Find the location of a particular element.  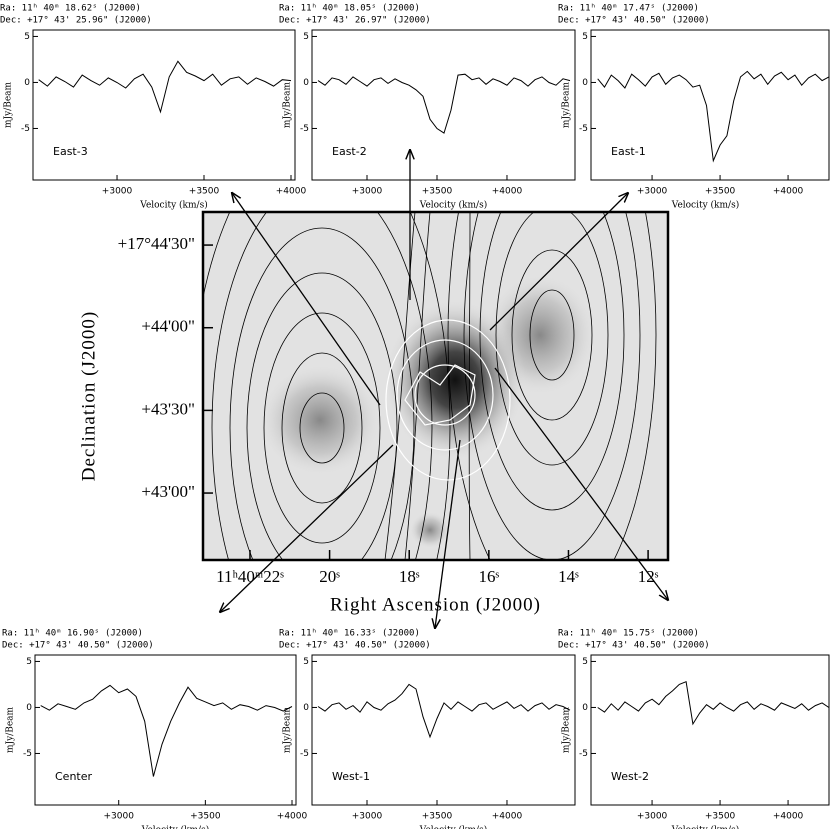

panel-label: Center is located at coordinates (74, 776).